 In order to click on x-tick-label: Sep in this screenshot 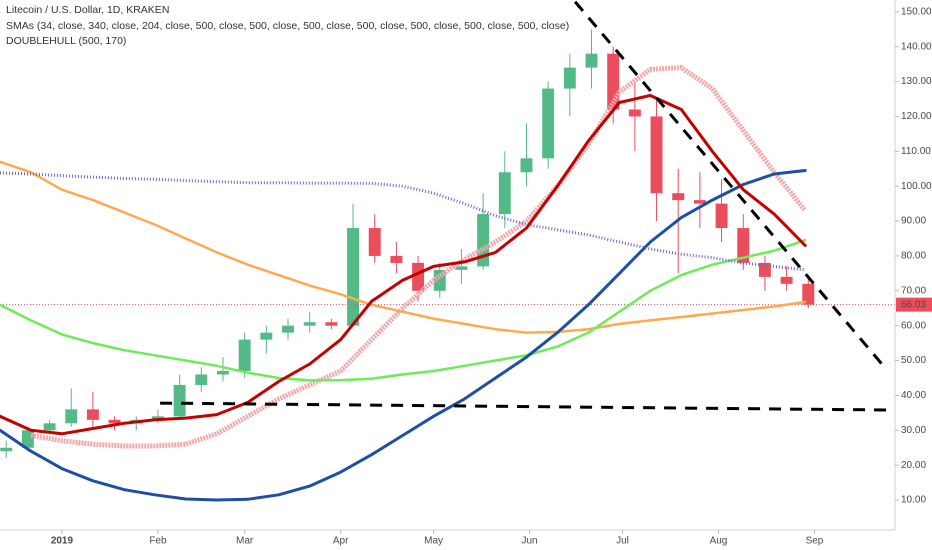, I will do `click(815, 541)`.